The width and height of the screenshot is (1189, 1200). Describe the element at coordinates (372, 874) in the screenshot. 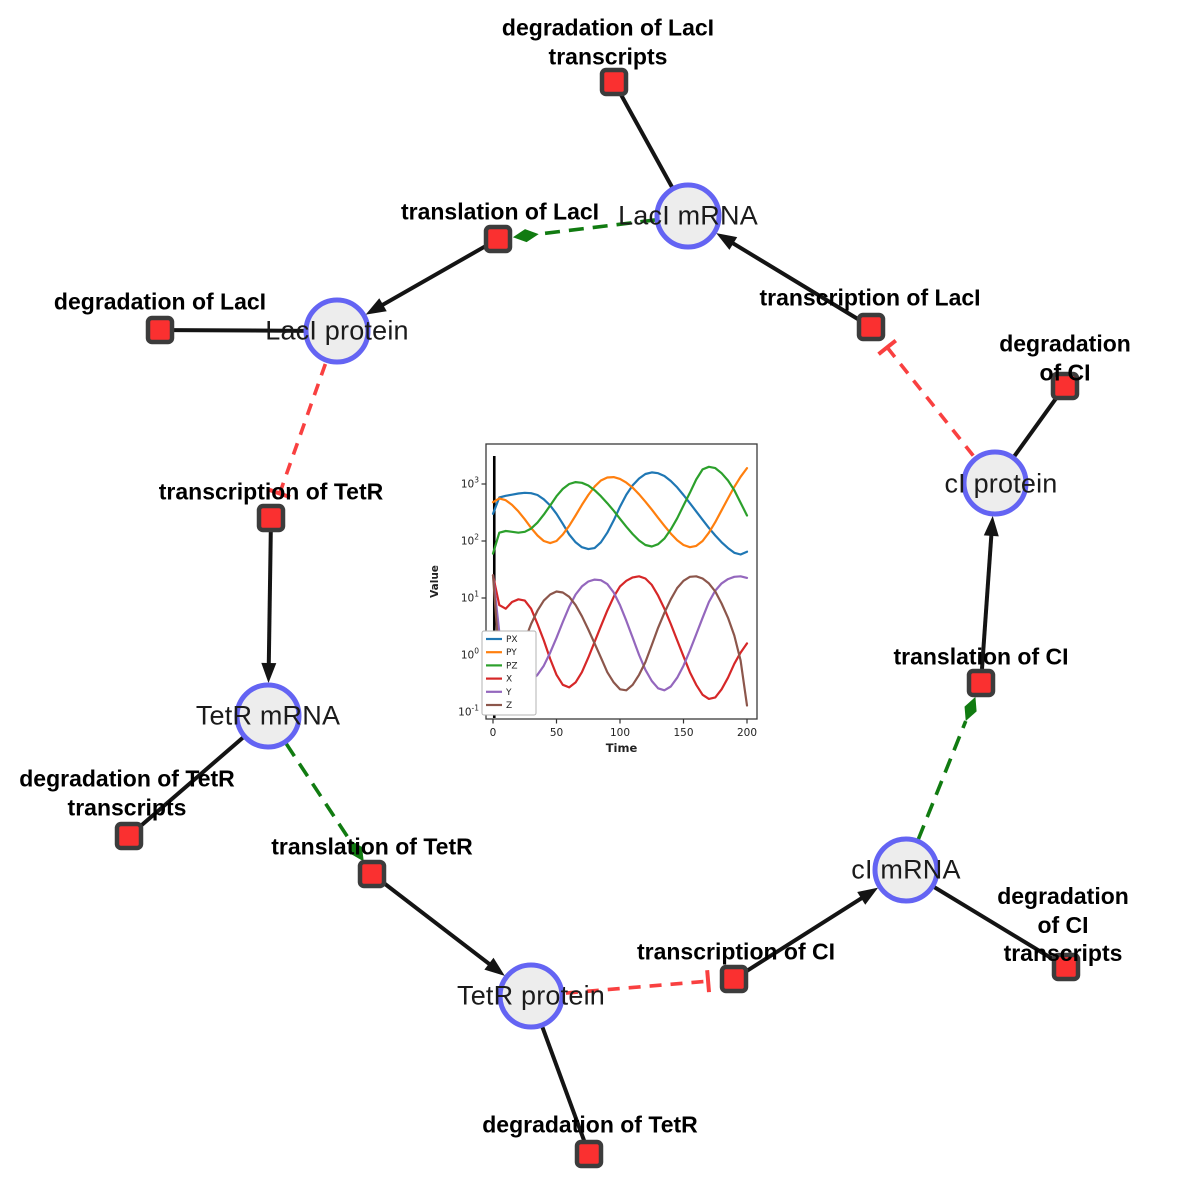

I see `reaction-node-translation-of-tetr` at that location.